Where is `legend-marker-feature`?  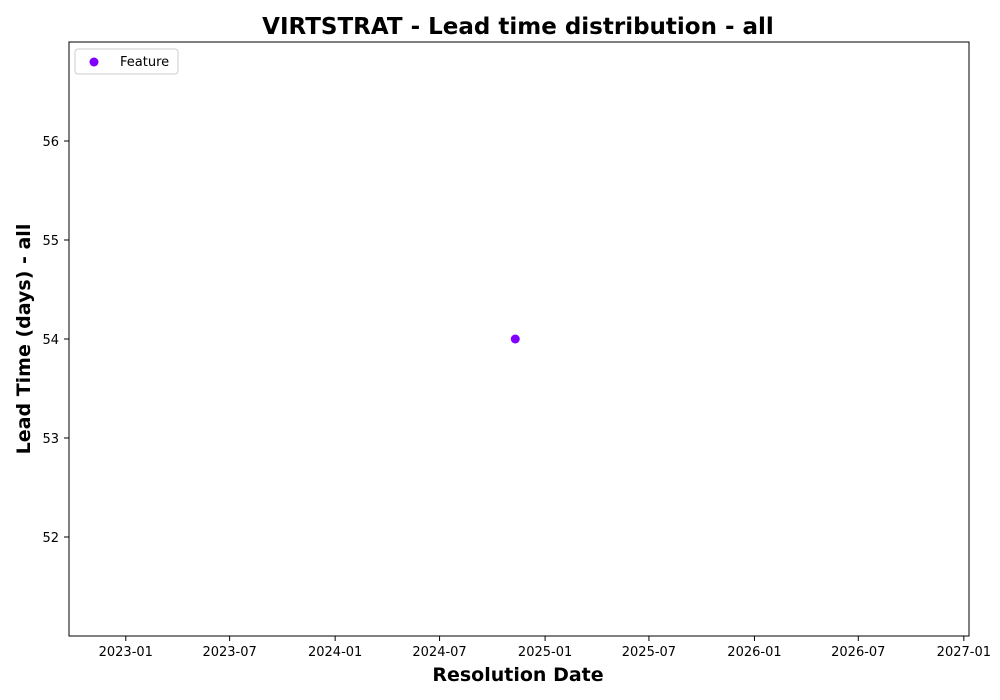 legend-marker-feature is located at coordinates (94, 62).